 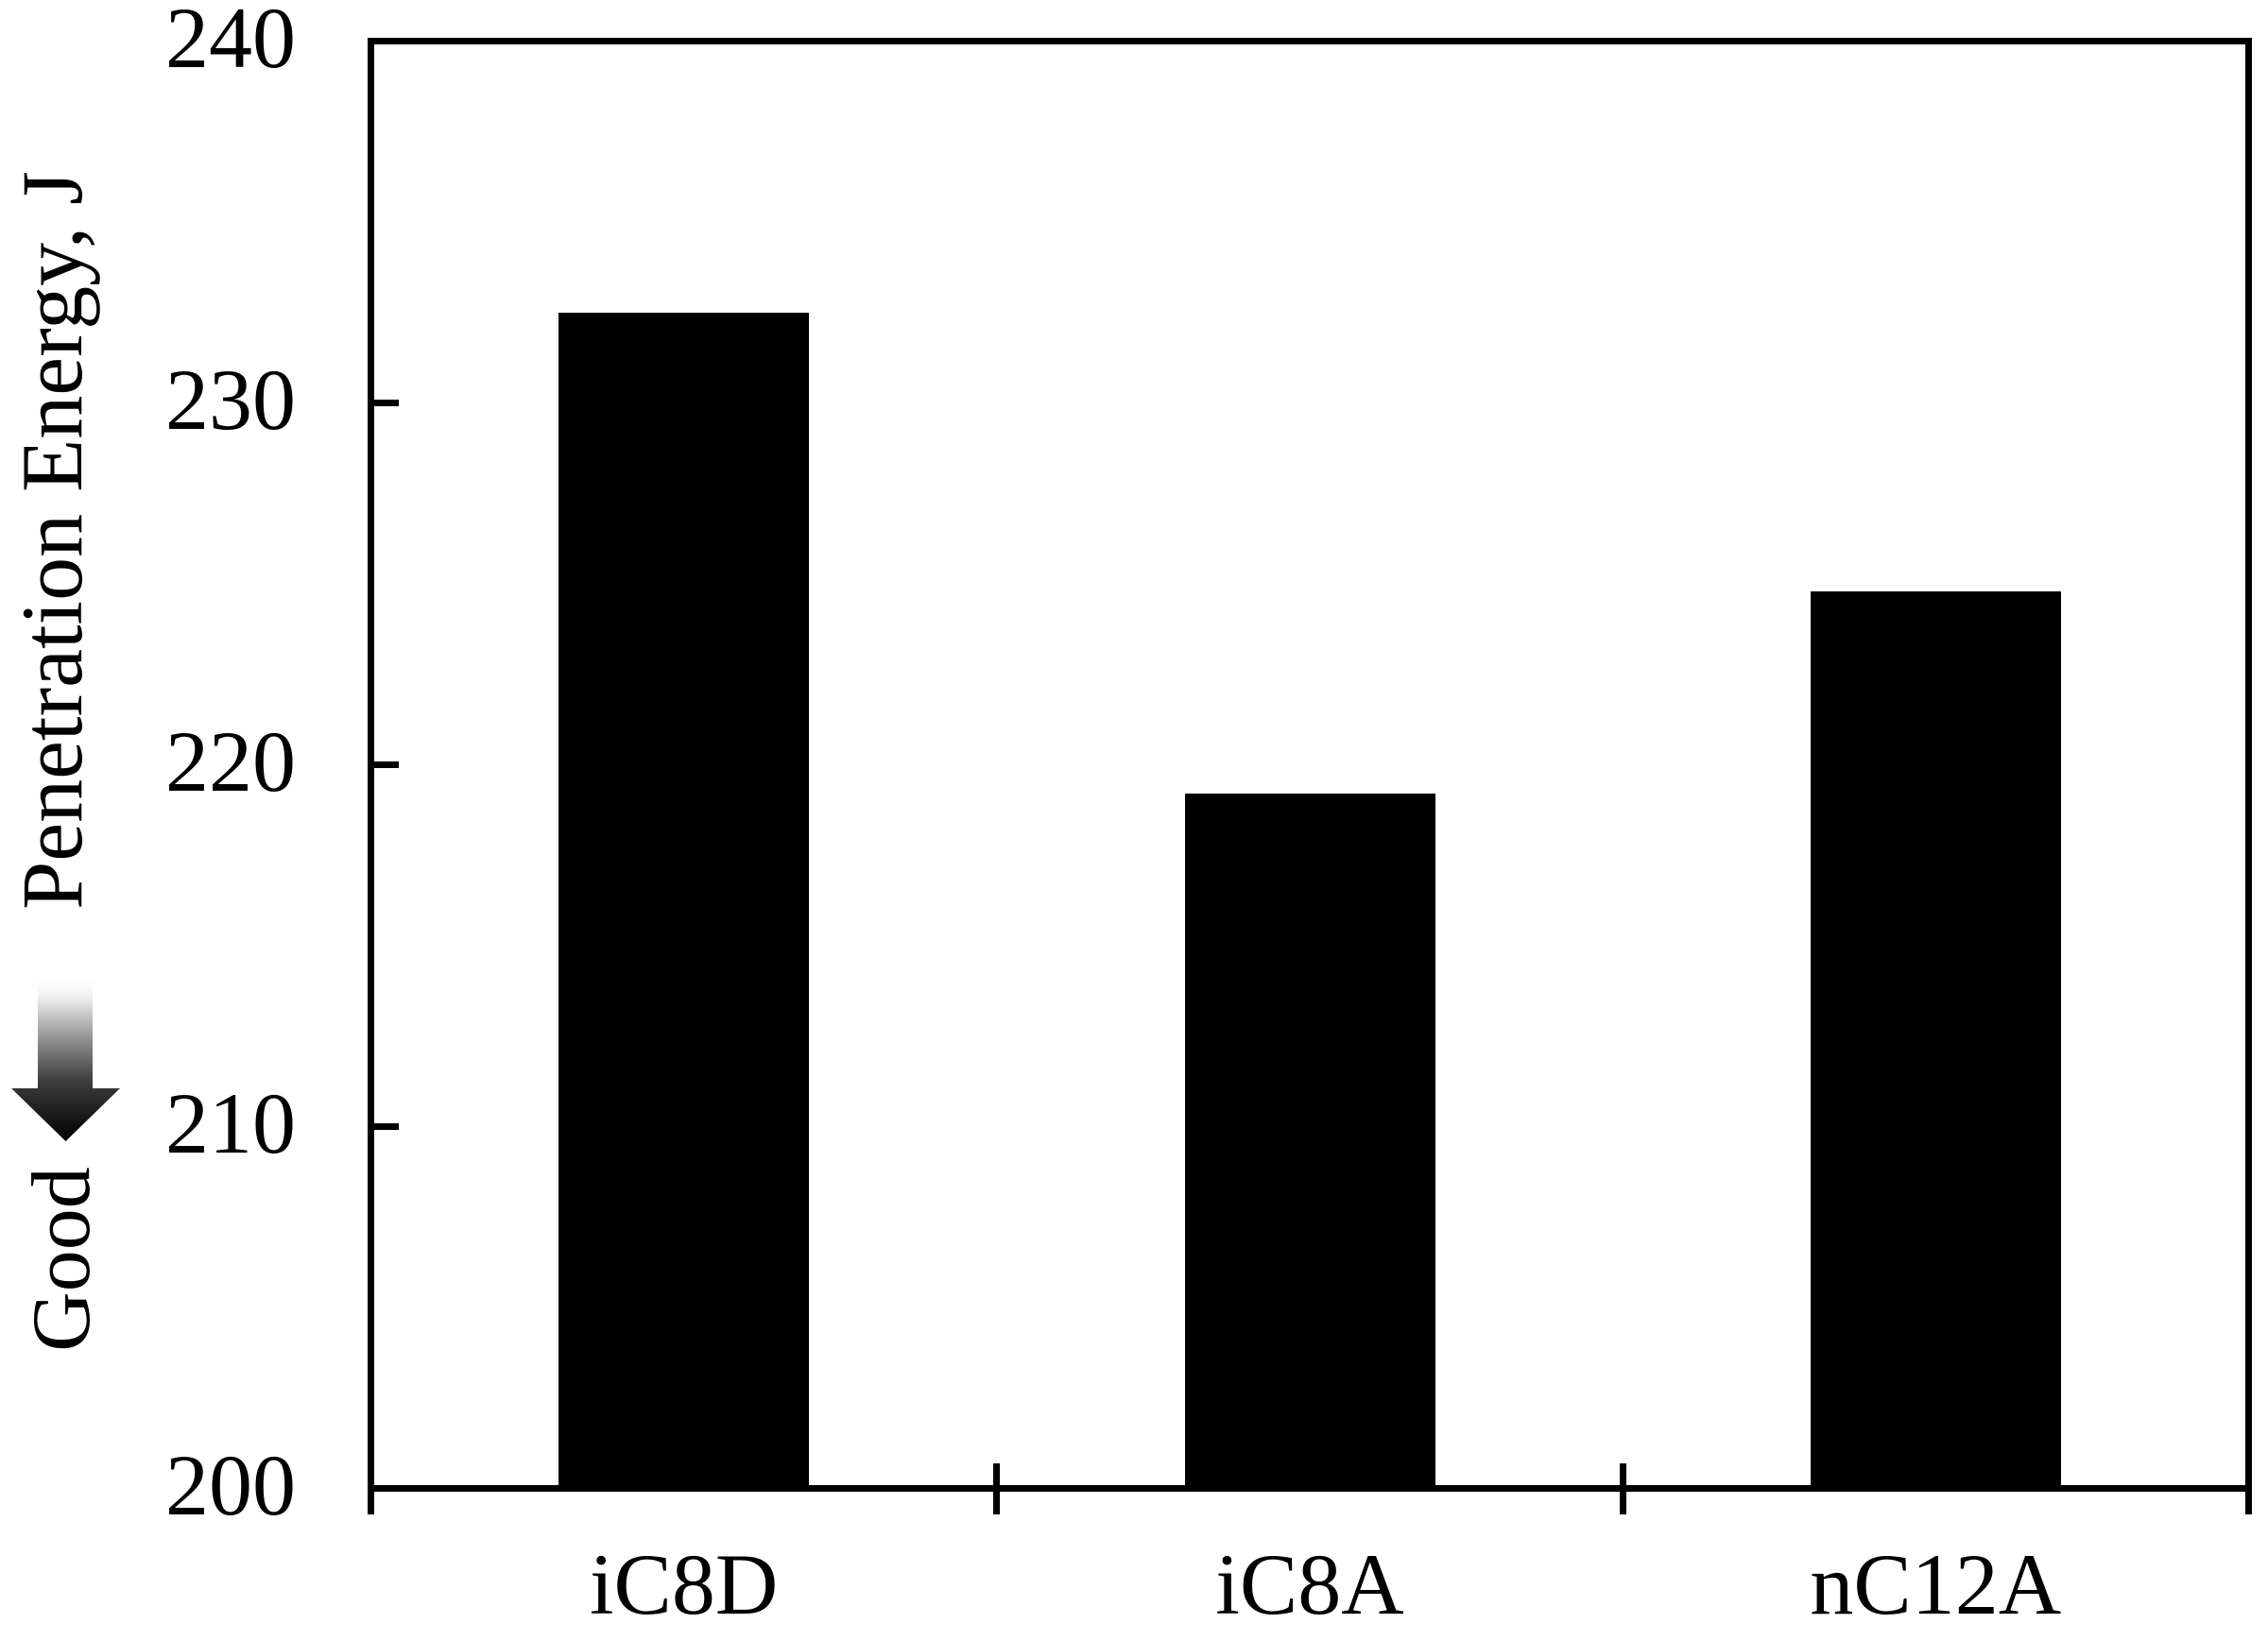 What do you see at coordinates (1309, 1584) in the screenshot?
I see `x-category-label: iC8A` at bounding box center [1309, 1584].